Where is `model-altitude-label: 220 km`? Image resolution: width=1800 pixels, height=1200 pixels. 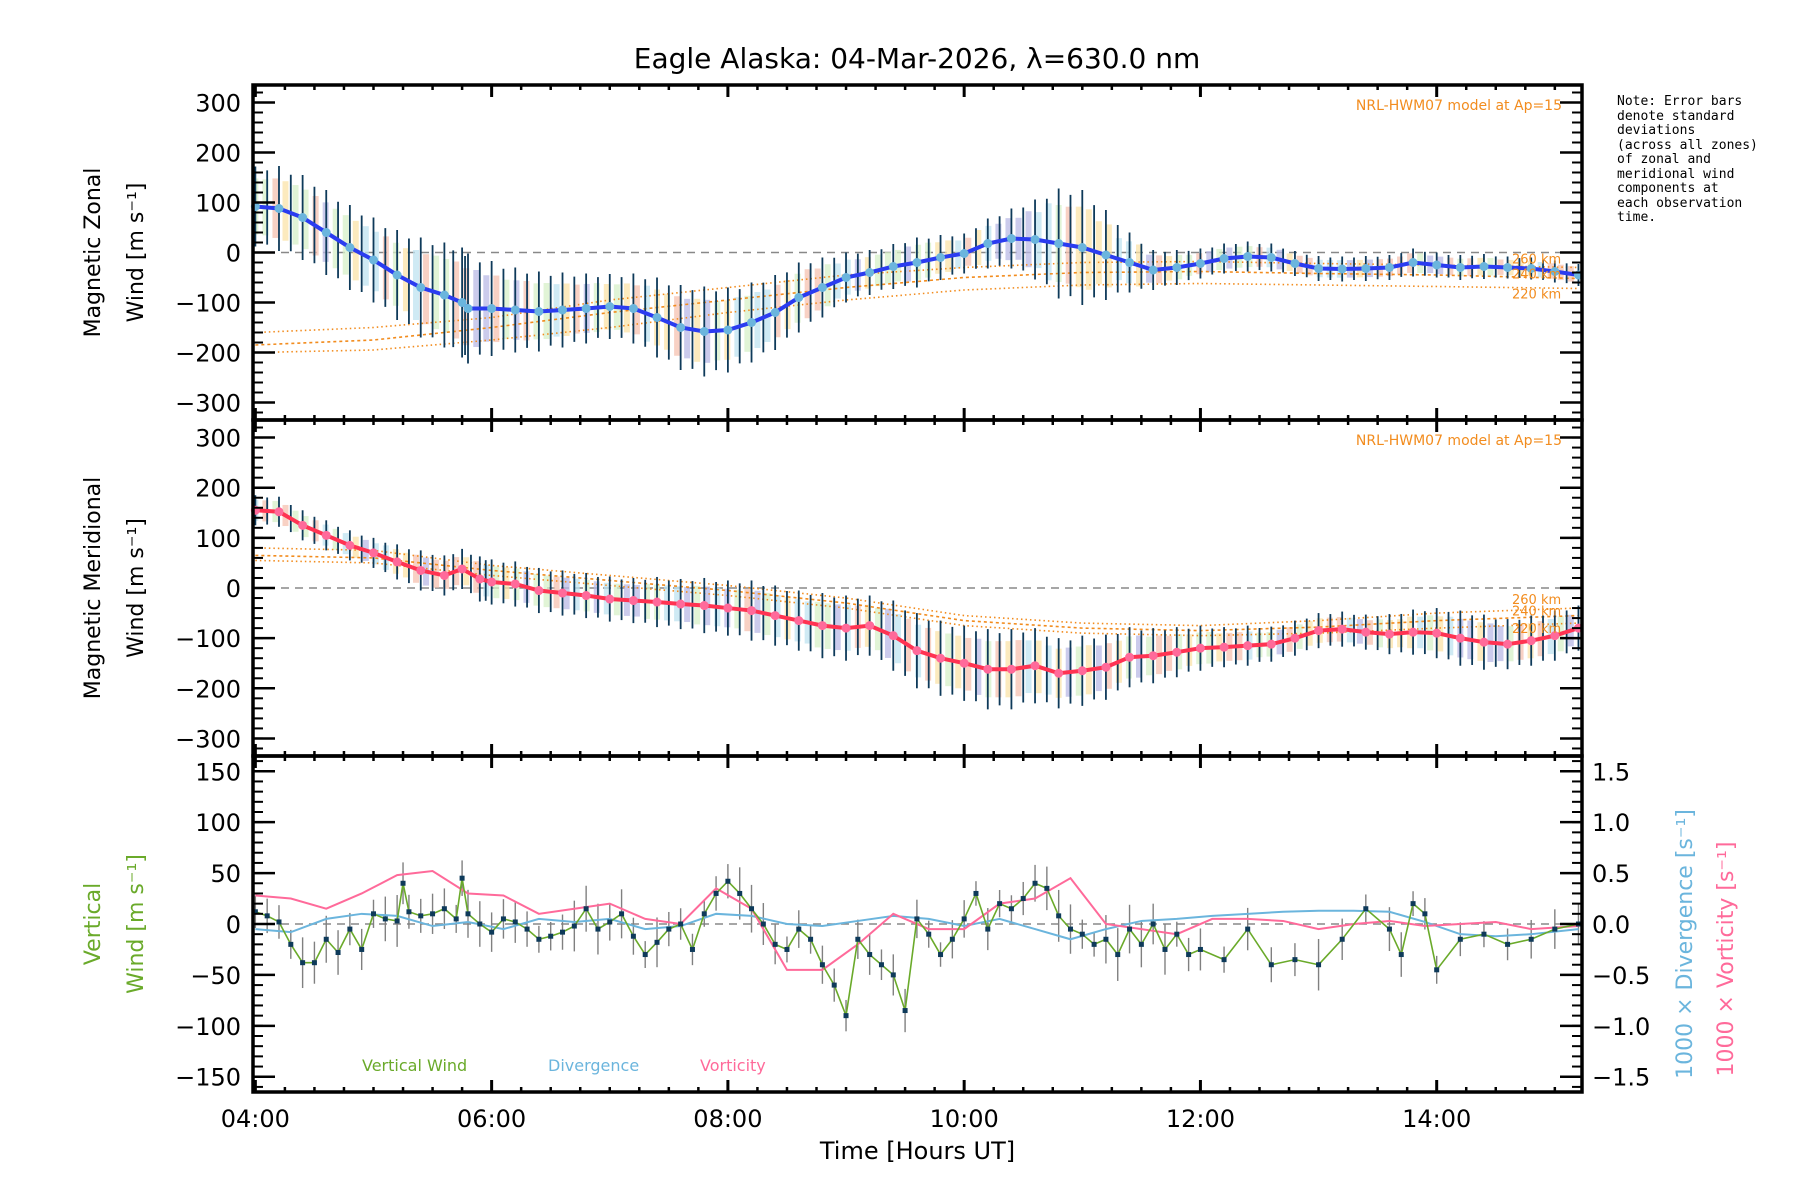 model-altitude-label: 220 km is located at coordinates (1536, 629).